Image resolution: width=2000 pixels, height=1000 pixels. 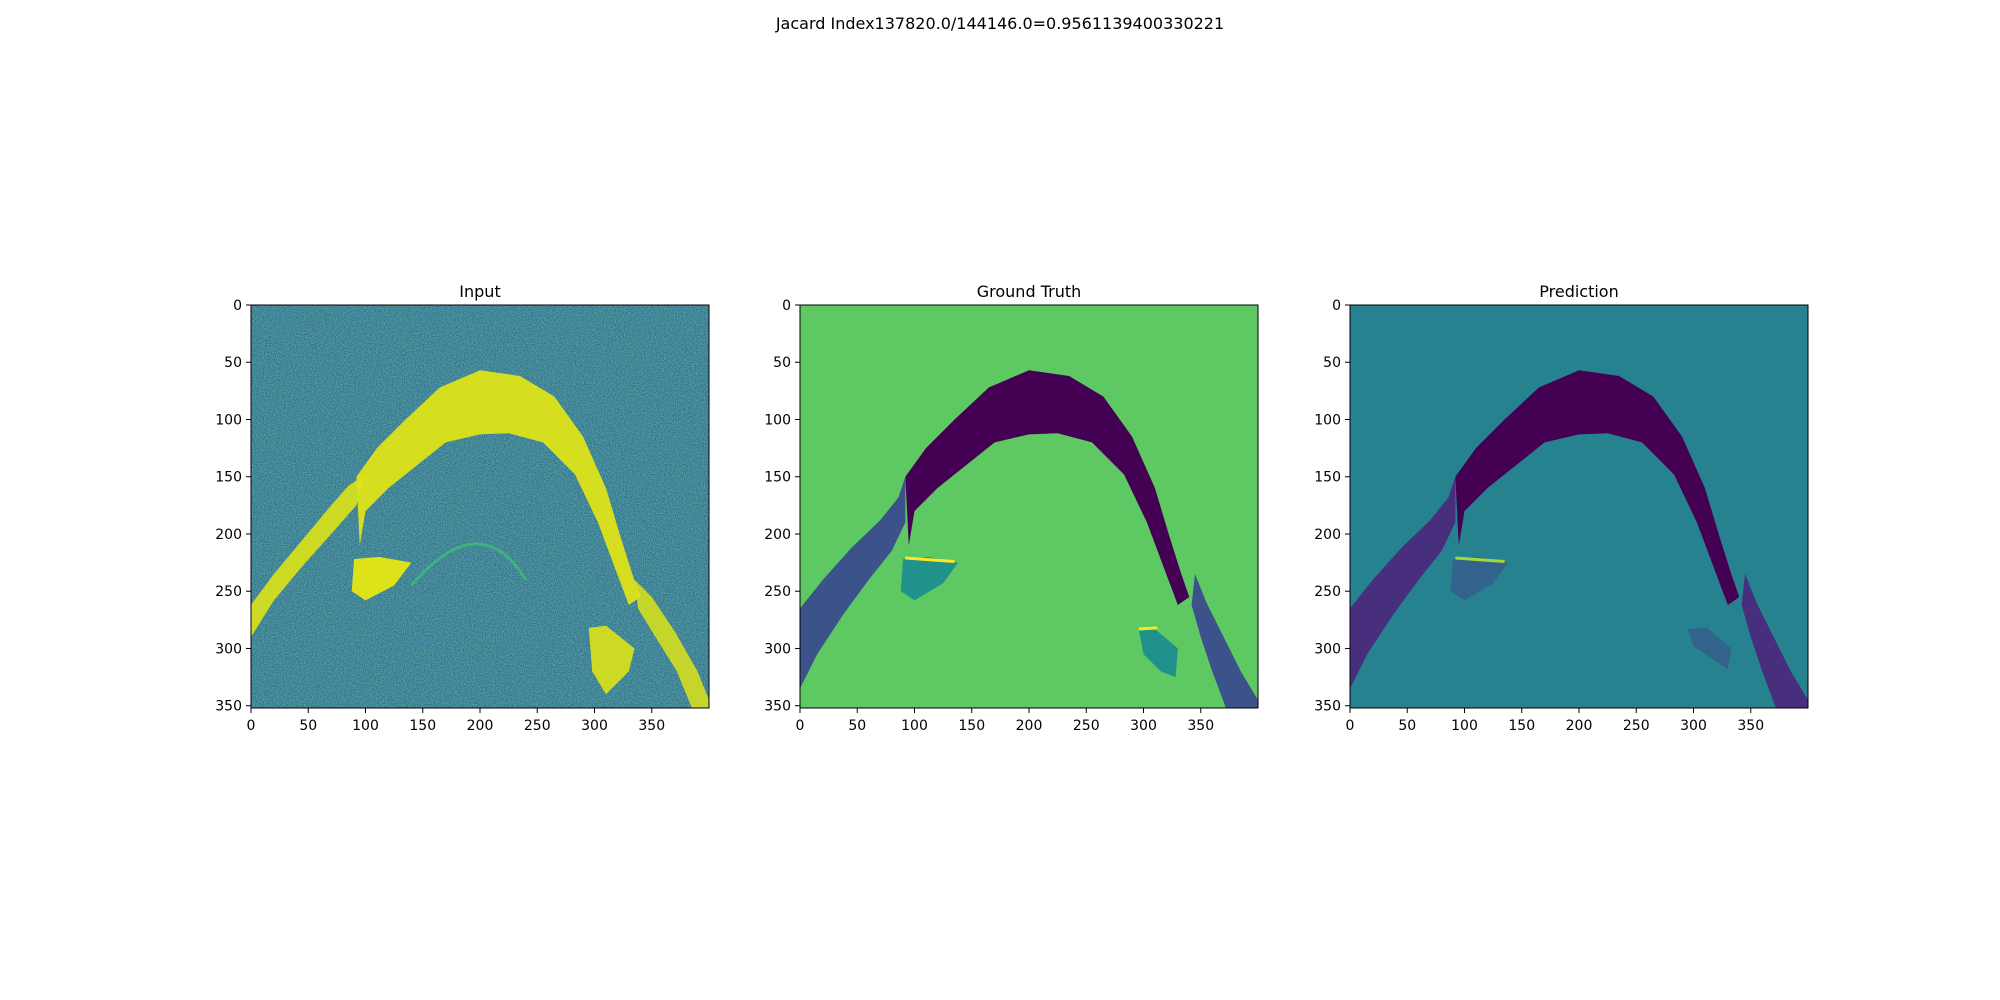 I want to click on input-axes-frame, so click(x=480, y=506).